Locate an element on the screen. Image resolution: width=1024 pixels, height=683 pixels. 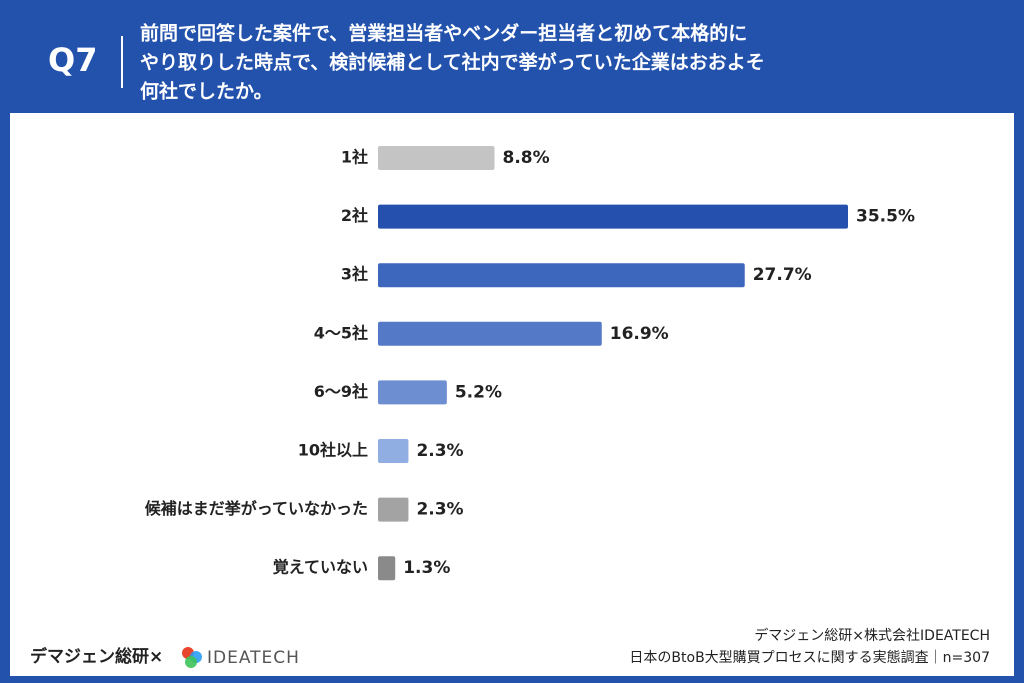
question-line: 前問で回答した案件で、営業担当者やベンダー担当者と初めて本格的に is located at coordinates (443, 33).